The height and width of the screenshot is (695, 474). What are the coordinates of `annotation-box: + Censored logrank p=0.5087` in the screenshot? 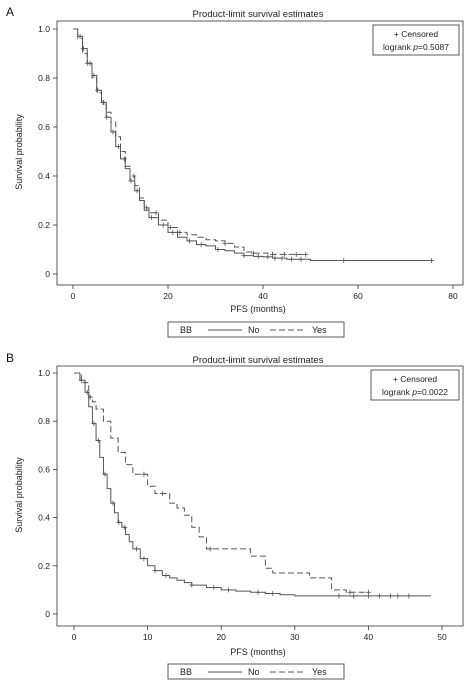 It's located at (416, 40).